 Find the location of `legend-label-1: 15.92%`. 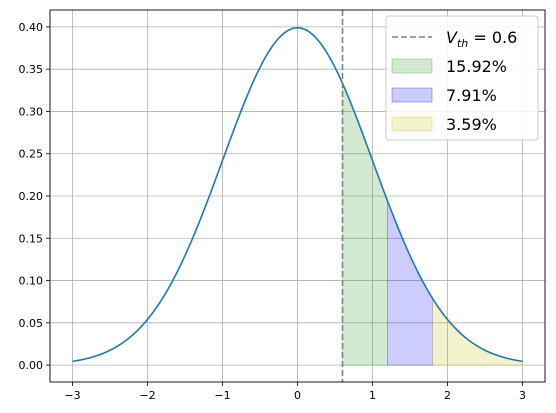

legend-label-1: 15.92% is located at coordinates (476, 66).